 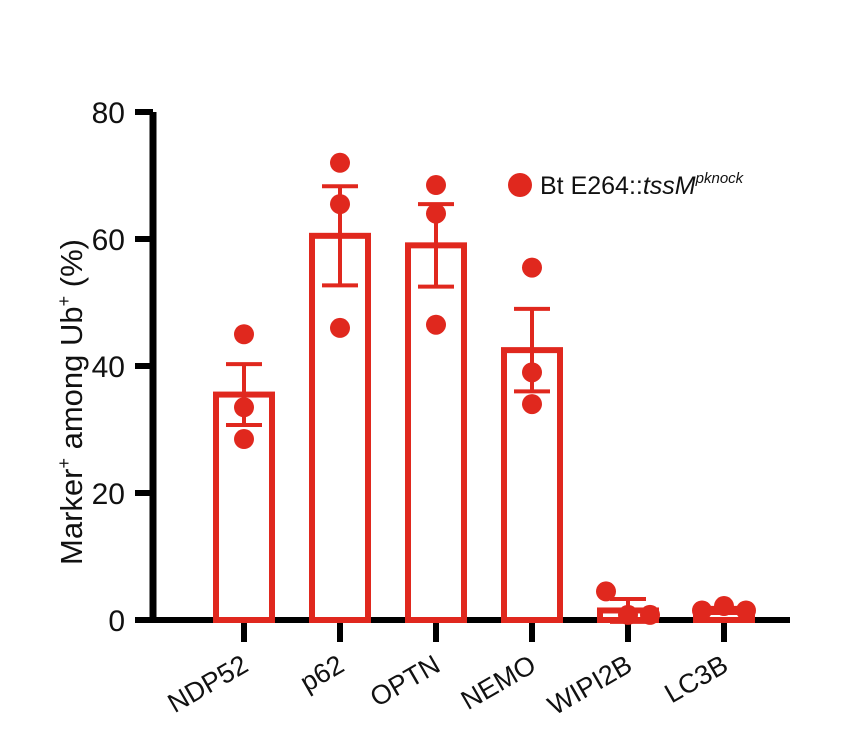 What do you see at coordinates (520, 185) in the screenshot?
I see `legend-marker` at bounding box center [520, 185].